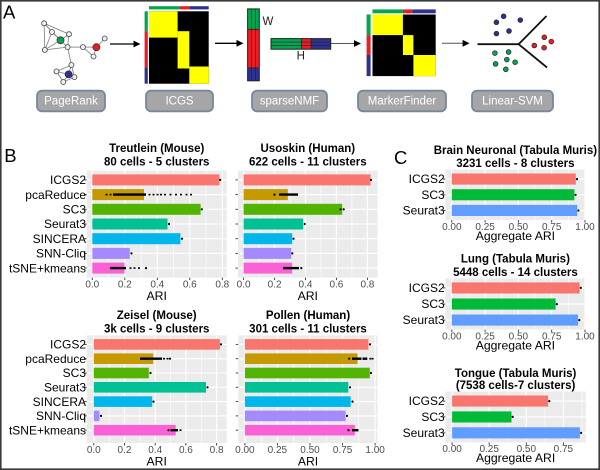 Image resolution: width=600 pixels, height=470 pixels. What do you see at coordinates (71, 102) in the screenshot?
I see `svg-text: PageRank` at bounding box center [71, 102].